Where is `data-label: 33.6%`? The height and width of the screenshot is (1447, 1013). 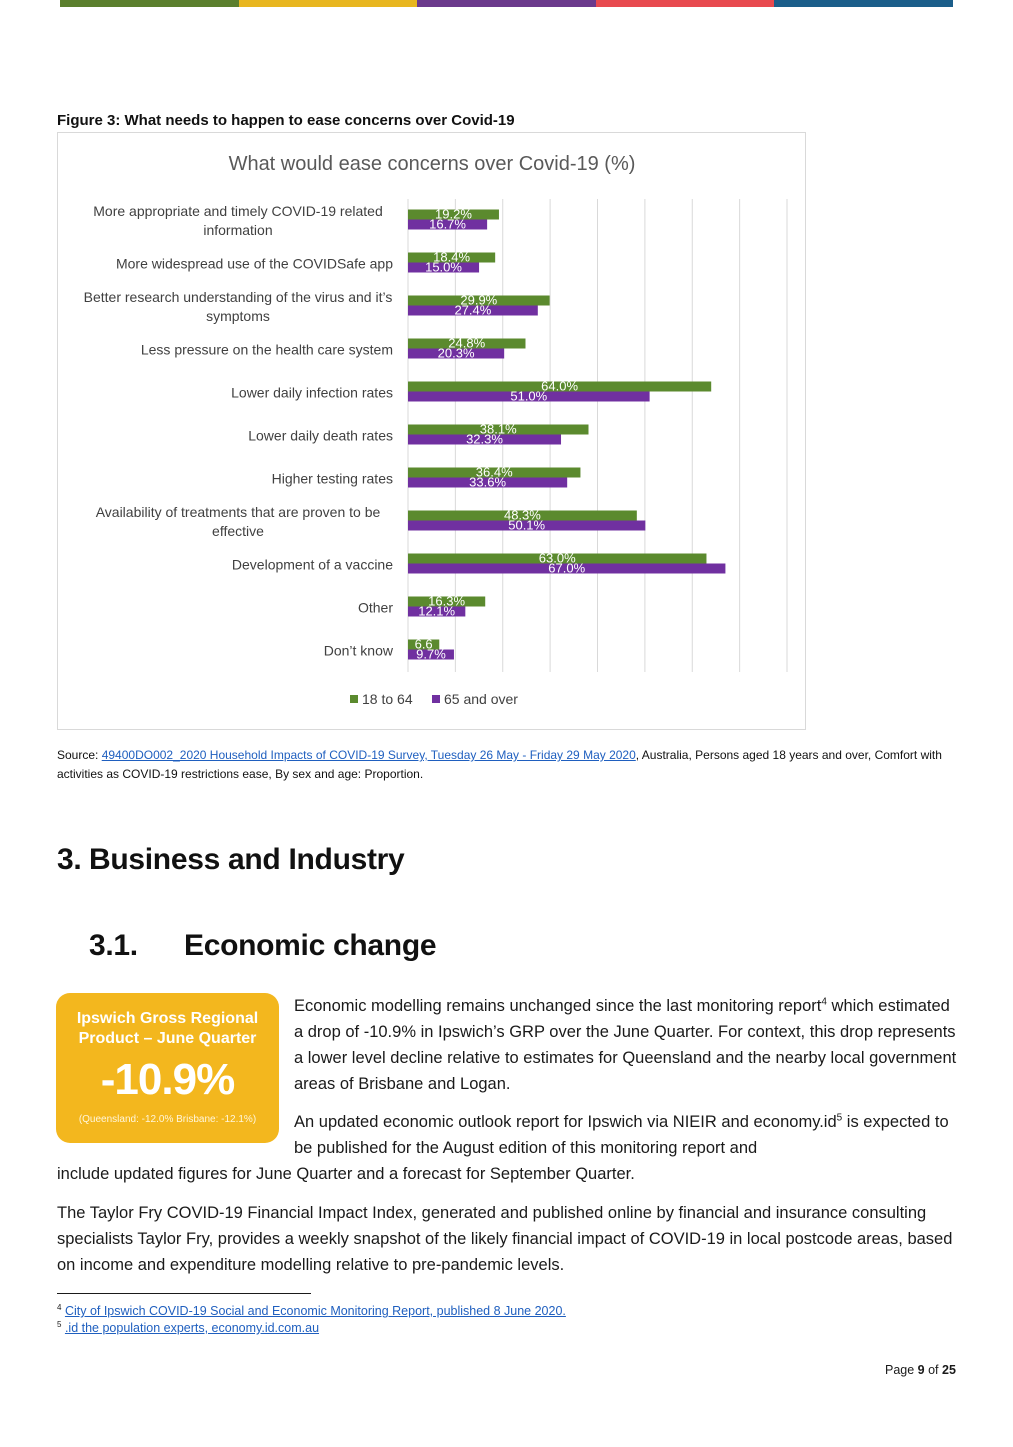 data-label: 33.6% is located at coordinates (487, 482).